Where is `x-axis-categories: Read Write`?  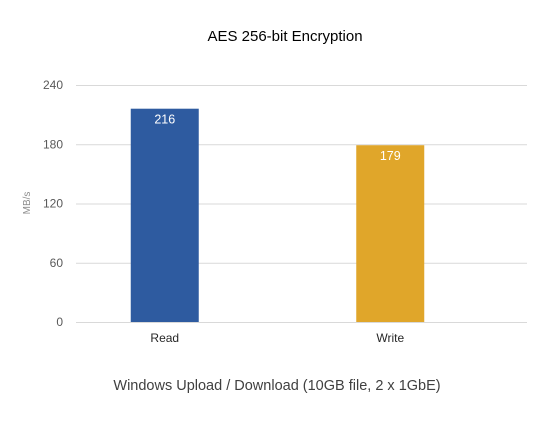
x-axis-categories: Read Write is located at coordinates (277, 338).